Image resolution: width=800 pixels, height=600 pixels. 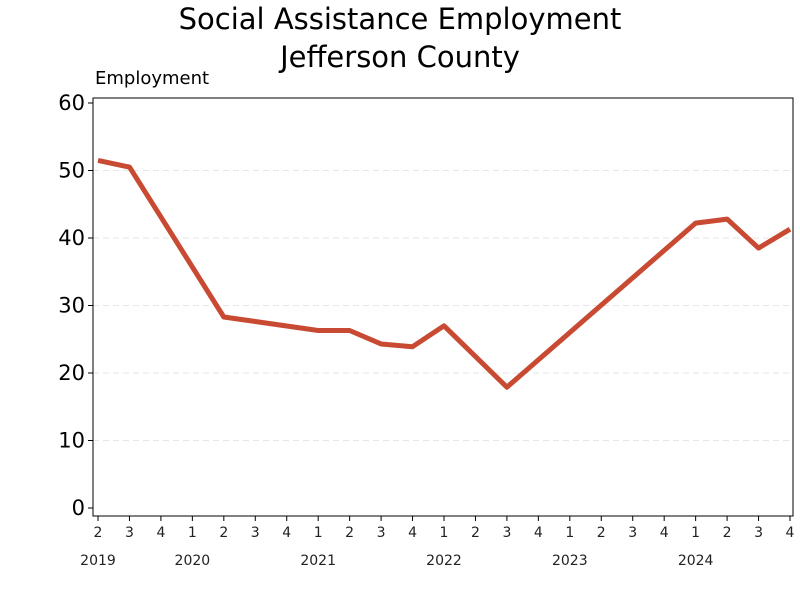 What do you see at coordinates (318, 561) in the screenshot?
I see `year-label: 2021` at bounding box center [318, 561].